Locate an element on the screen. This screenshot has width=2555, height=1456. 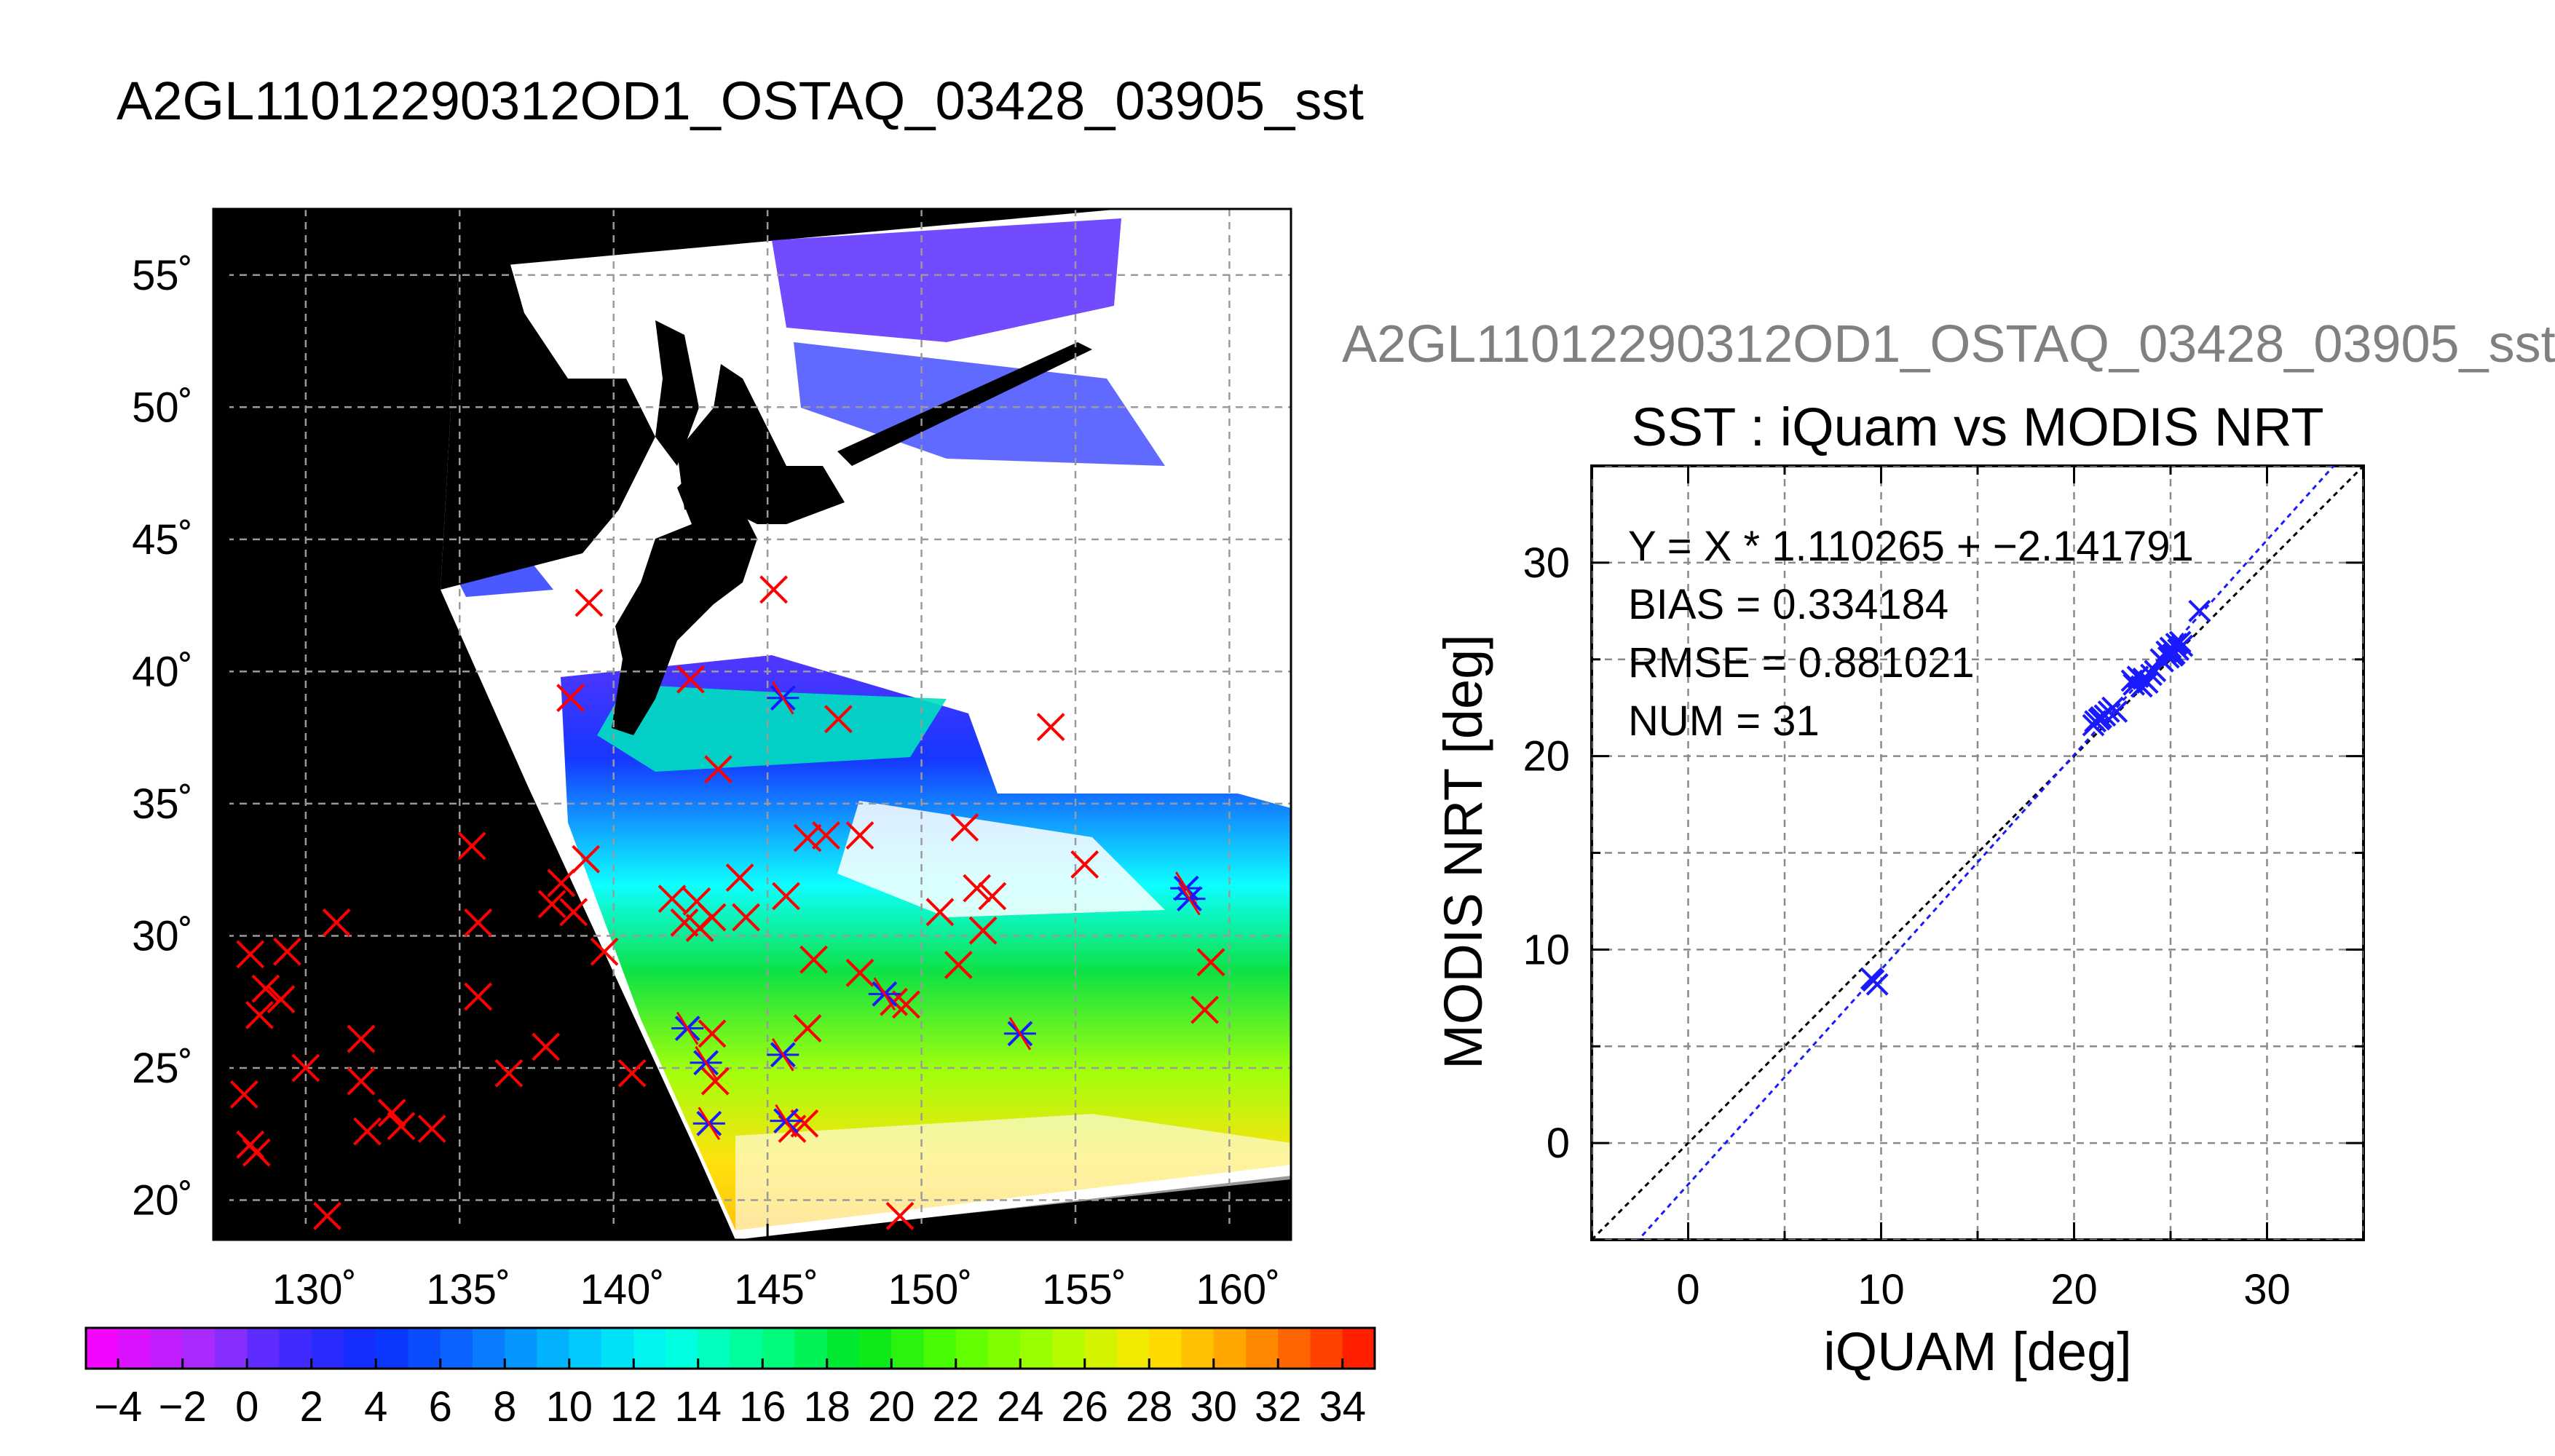
colorbar-tick-label: 16 is located at coordinates (762, 1407).